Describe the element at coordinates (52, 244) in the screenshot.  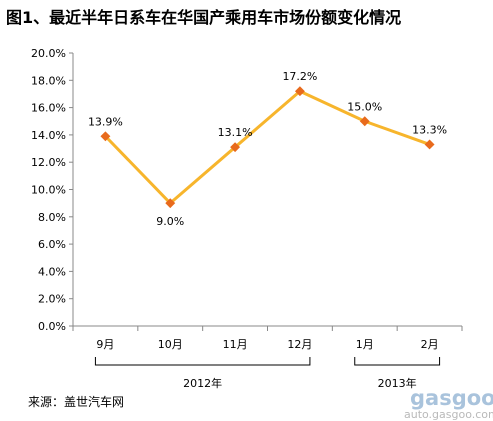
I see `y-tick-label: 6.0%` at that location.